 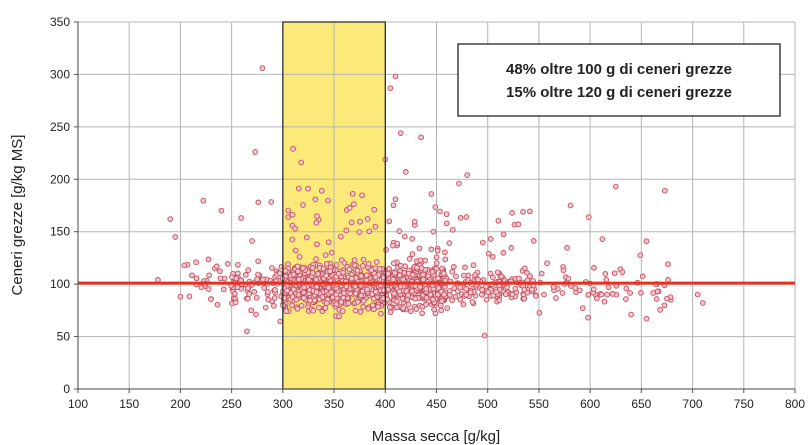 I want to click on y-tick-label: 50, so click(x=64, y=337).